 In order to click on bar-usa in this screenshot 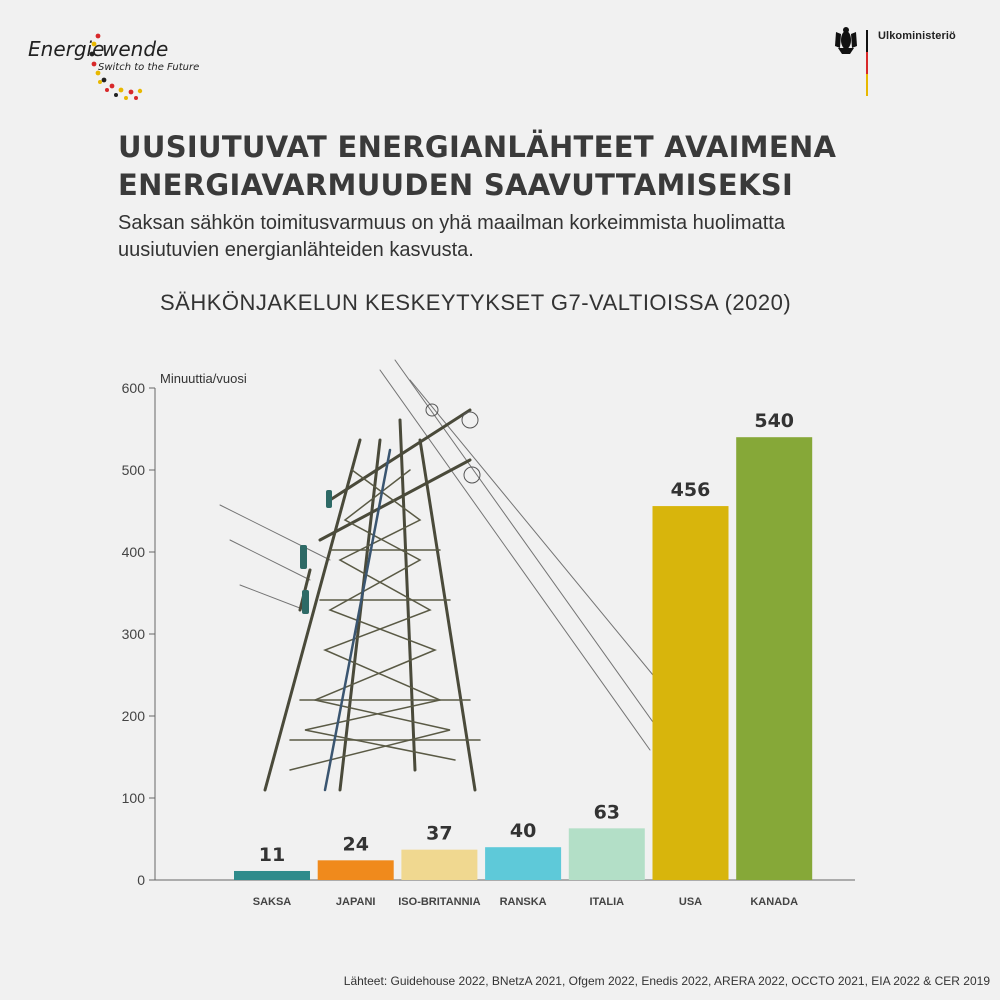, I will do `click(690, 693)`.